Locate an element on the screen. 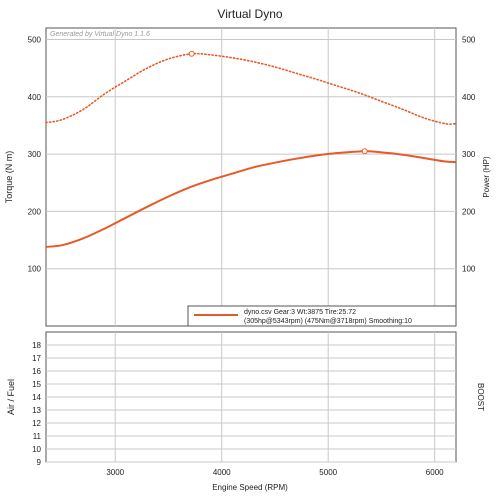 The height and width of the screenshot is (498, 500). torque-tick-label: 300 is located at coordinates (35, 154).